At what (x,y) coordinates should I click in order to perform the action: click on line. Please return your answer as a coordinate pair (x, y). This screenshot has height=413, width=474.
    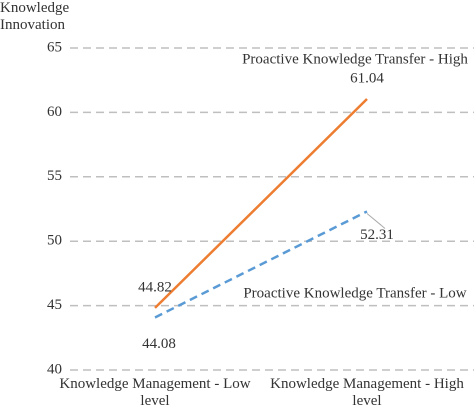
    Looking at the image, I should click on (261, 264).